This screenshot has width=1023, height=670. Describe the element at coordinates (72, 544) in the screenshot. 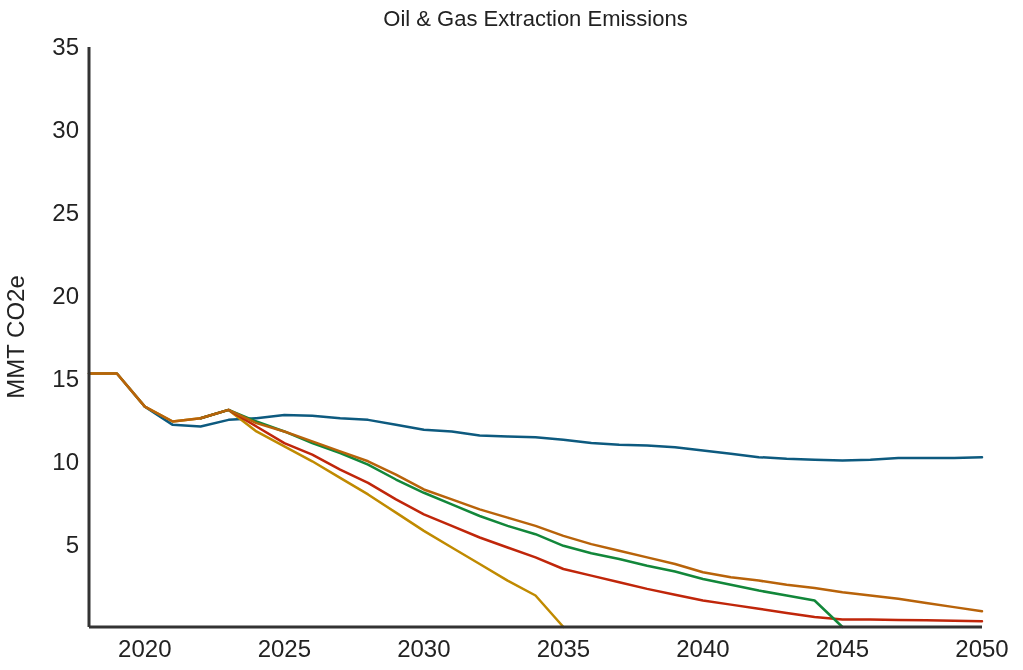

I see `y-tick-label: 5` at that location.